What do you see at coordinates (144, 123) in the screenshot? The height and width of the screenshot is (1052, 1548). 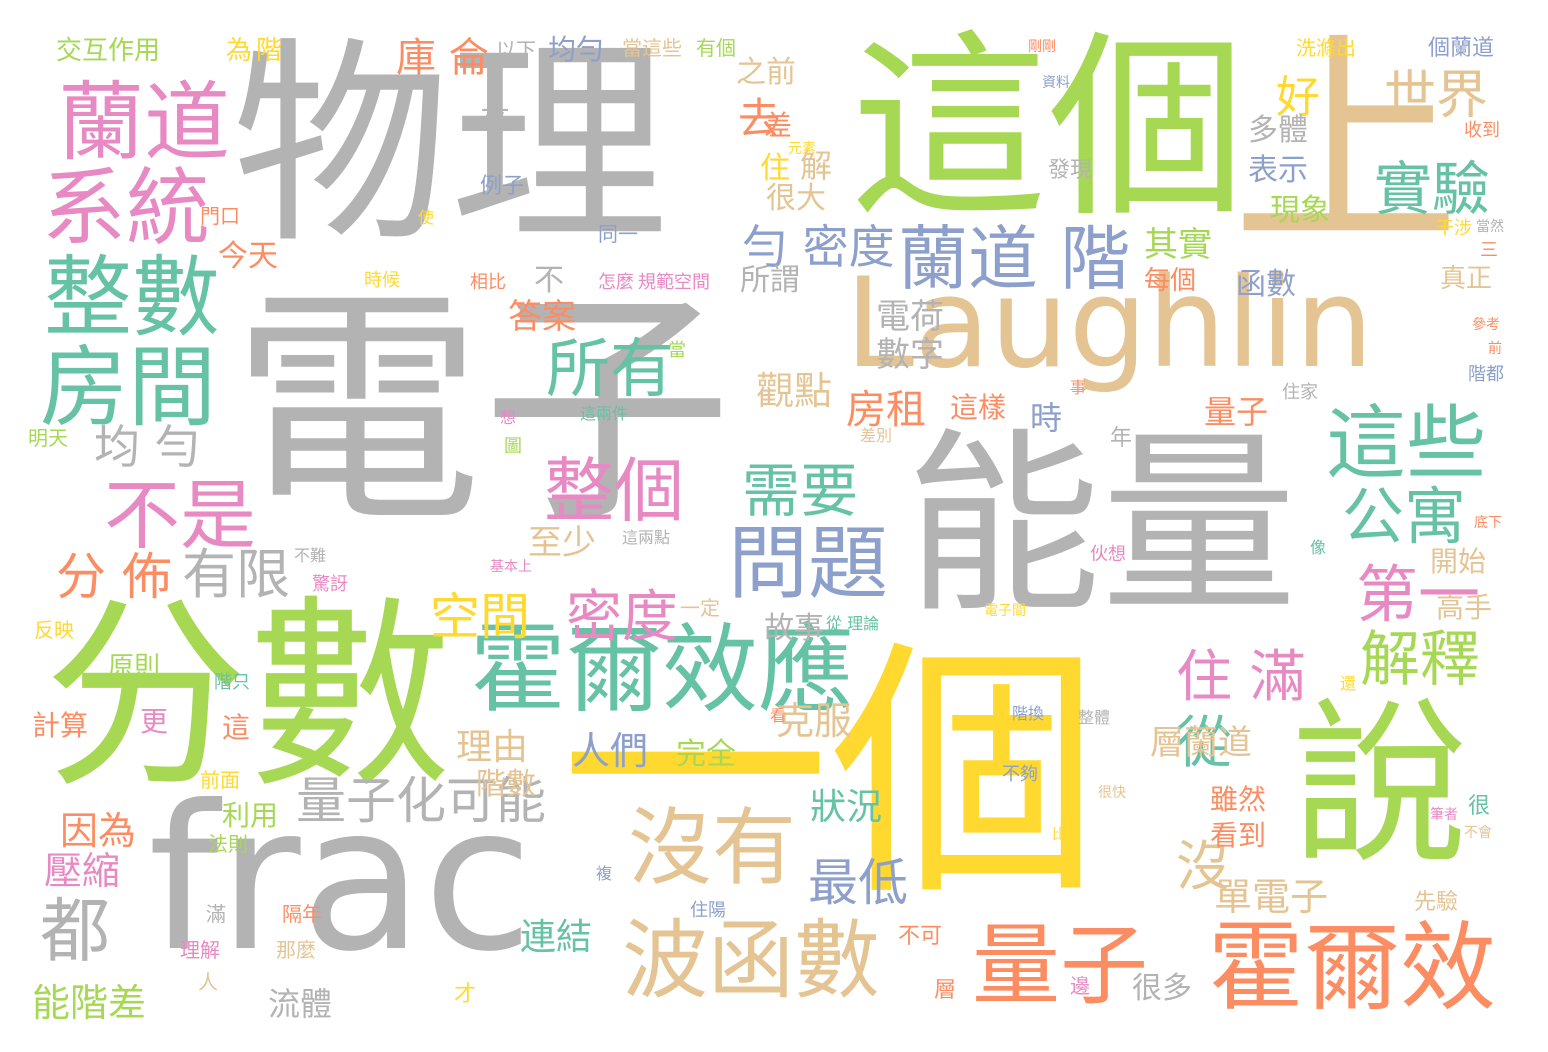 I see `cloud-word: 蘭道` at bounding box center [144, 123].